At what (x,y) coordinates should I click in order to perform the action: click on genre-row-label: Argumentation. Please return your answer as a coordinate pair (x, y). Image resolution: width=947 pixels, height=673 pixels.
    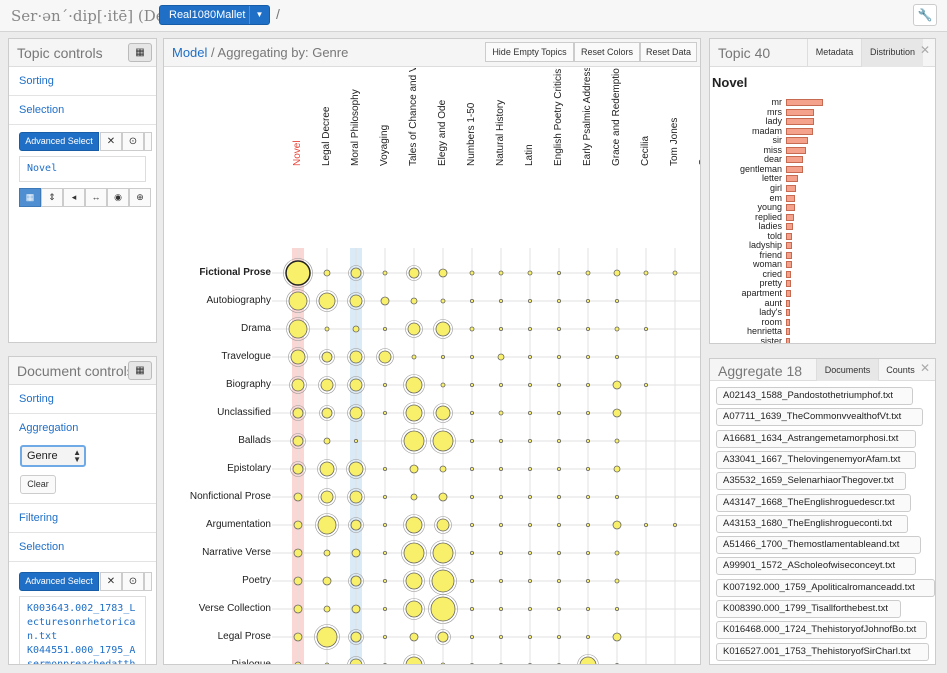
    Looking at the image, I should click on (238, 524).